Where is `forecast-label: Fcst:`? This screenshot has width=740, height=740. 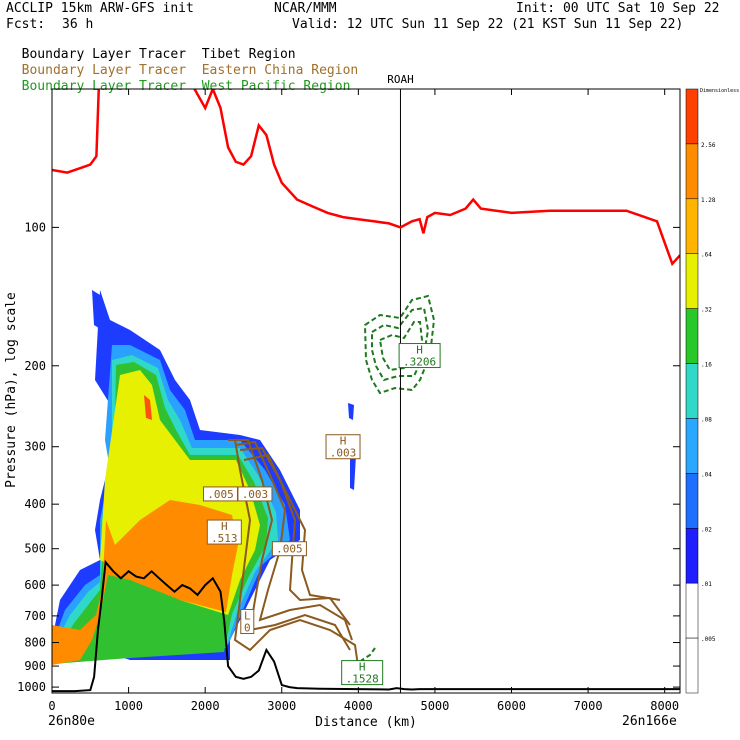 forecast-label: Fcst: is located at coordinates (26, 24).